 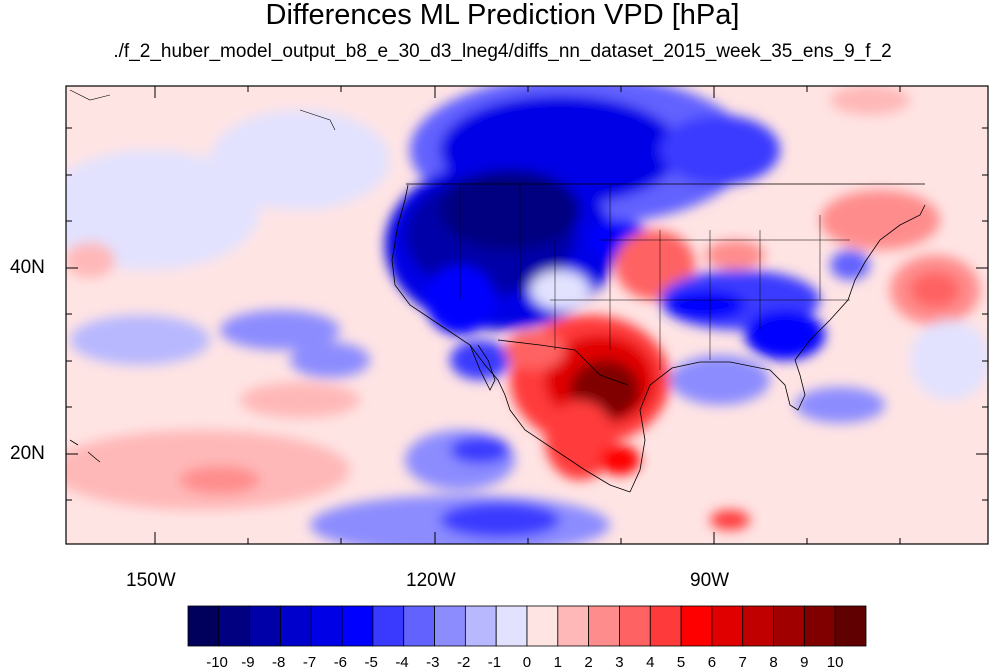 What do you see at coordinates (777, 348) in the screenshot?
I see `gulf-atlantic-coastline` at bounding box center [777, 348].